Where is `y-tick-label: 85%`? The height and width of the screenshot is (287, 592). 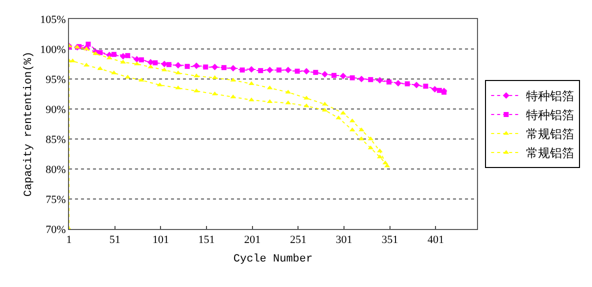
y-tick-label: 85% is located at coordinates (56, 140).